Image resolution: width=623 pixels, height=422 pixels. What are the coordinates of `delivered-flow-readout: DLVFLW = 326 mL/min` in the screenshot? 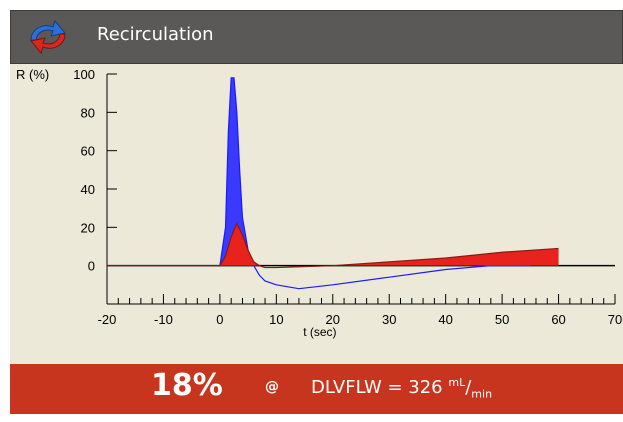 It's located at (402, 388).